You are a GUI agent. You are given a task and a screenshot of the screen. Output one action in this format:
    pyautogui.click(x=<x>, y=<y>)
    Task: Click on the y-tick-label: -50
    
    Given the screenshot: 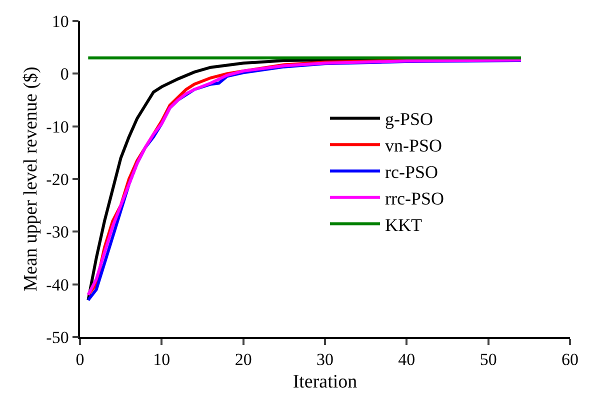 What is the action you would take?
    pyautogui.click(x=57, y=337)
    